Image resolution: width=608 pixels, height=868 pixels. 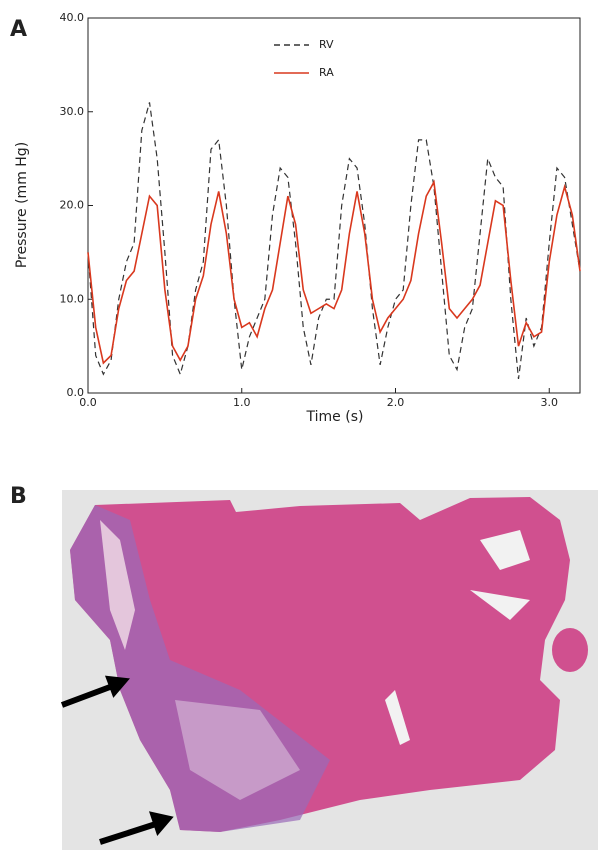 What do you see at coordinates (335, 417) in the screenshot?
I see `x-axis-label: Time (s)` at bounding box center [335, 417].